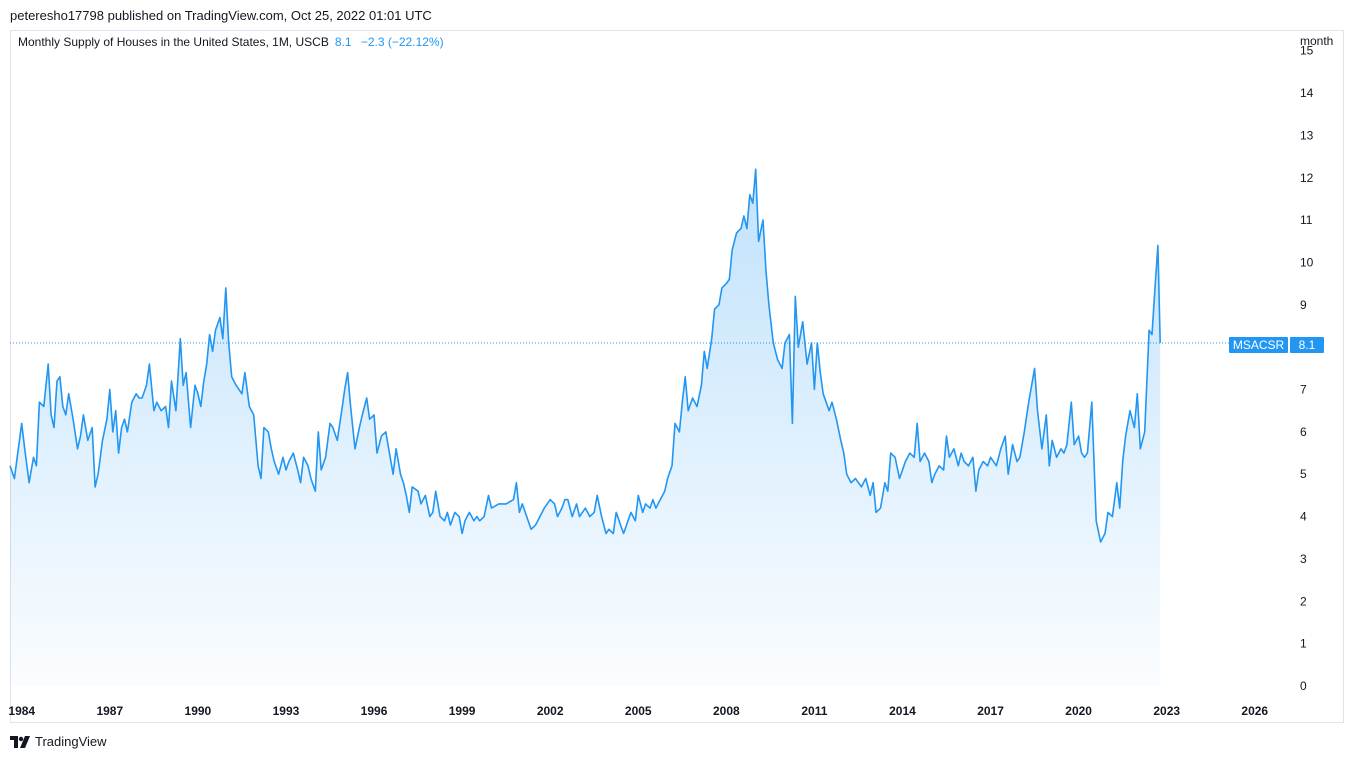 This screenshot has width=1354, height=759. Describe the element at coordinates (1303, 305) in the screenshot. I see `y-tick-label: 9` at that location.